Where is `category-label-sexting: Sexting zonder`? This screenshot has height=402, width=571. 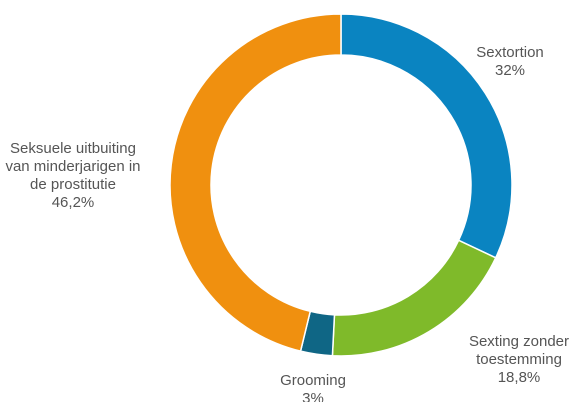
category-label-sexting: Sexting zonder is located at coordinates (519, 341).